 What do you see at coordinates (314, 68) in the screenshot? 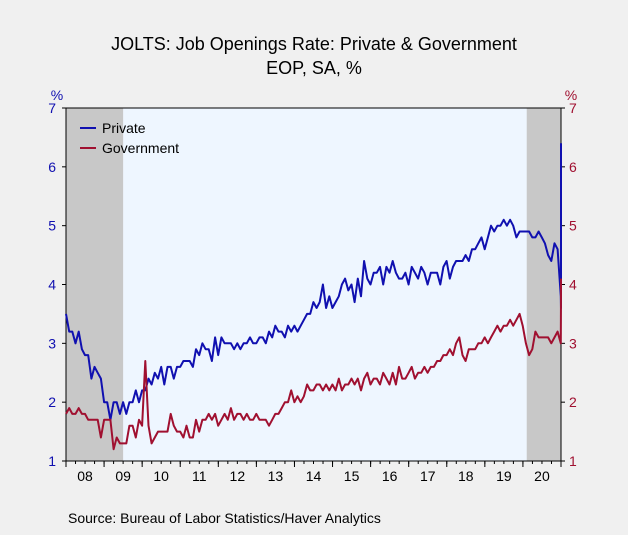
I see `chart-subtitle: EOP, SA, %` at bounding box center [314, 68].